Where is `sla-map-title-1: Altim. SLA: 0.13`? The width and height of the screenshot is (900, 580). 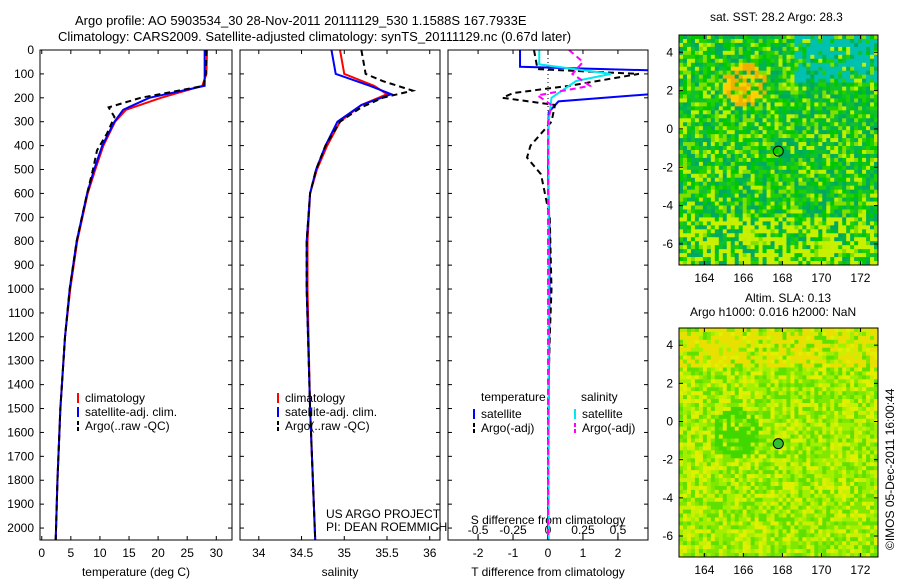 sla-map-title-1: Altim. SLA: 0.13 is located at coordinates (788, 298).